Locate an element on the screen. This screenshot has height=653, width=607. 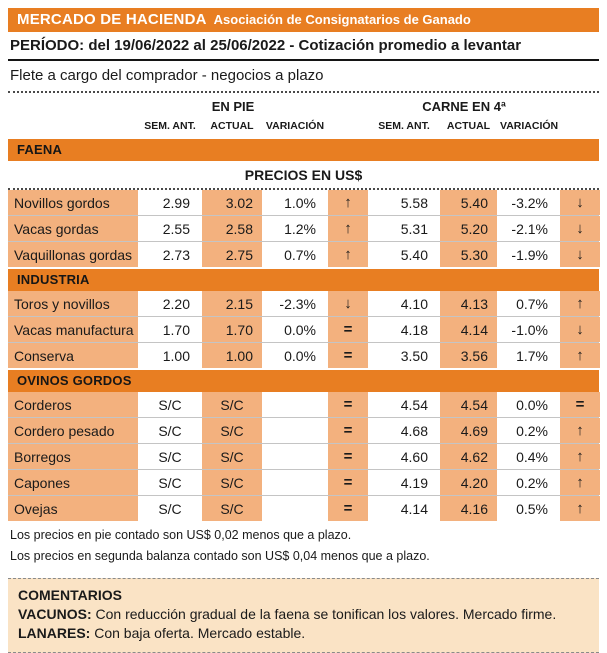
carne-actual-value: 4.54 is located at coordinates (468, 404).